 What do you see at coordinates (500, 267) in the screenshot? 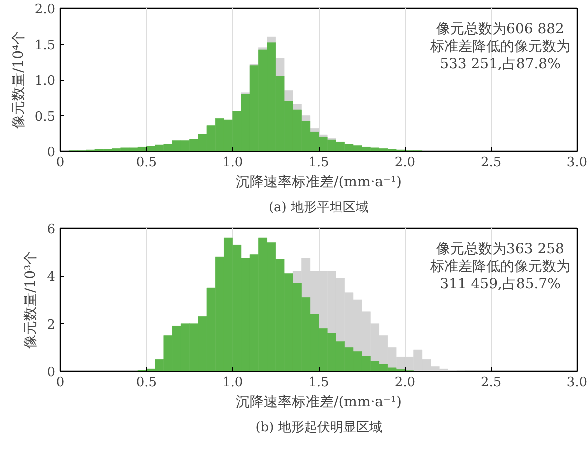
I see `annotation: 像元总数为363 258 标准差降低的像元数为 311 459,占85.7%` at bounding box center [500, 267].